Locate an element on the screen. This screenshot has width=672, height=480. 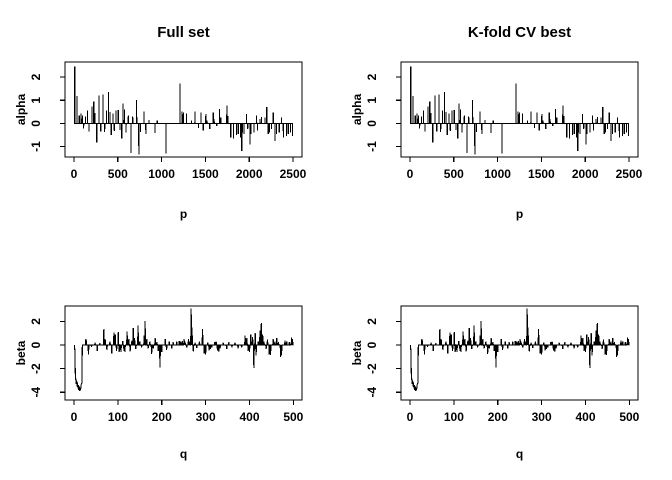
chart-canvas-kfold-beta: 0 100 200 300 400 500 -4 -2 0 2 q beta is located at coordinates (495, 383).